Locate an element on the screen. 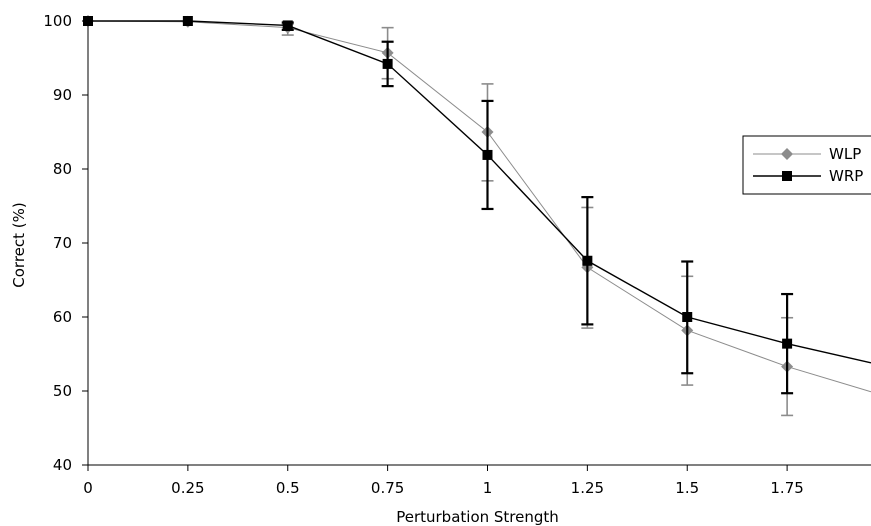 This screenshot has width=871, height=526. legend-label: WLP is located at coordinates (845, 154).